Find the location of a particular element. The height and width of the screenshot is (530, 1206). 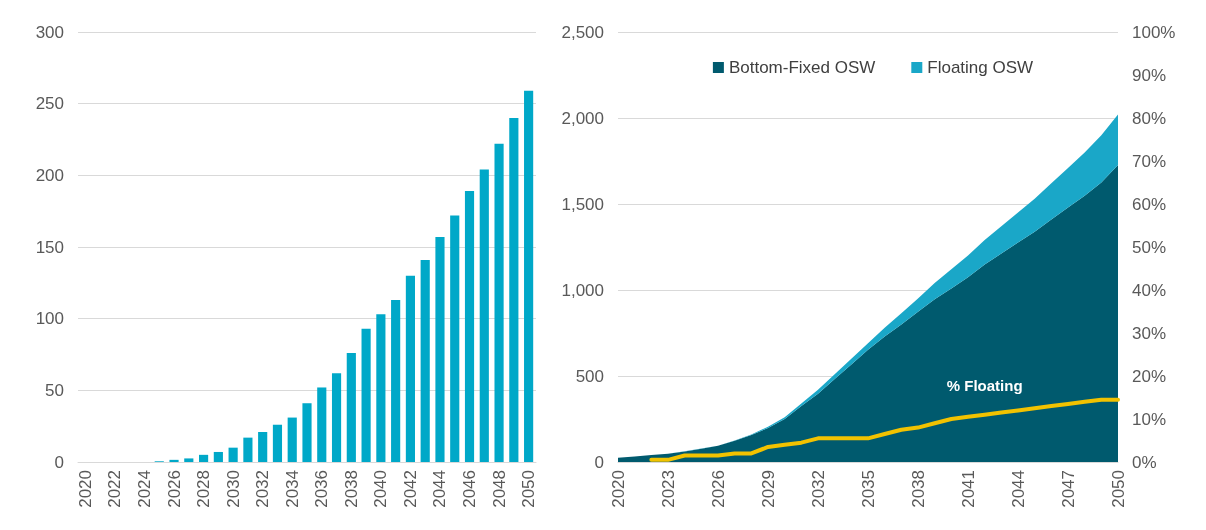

y-tick-label: 500 is located at coordinates (589, 376).